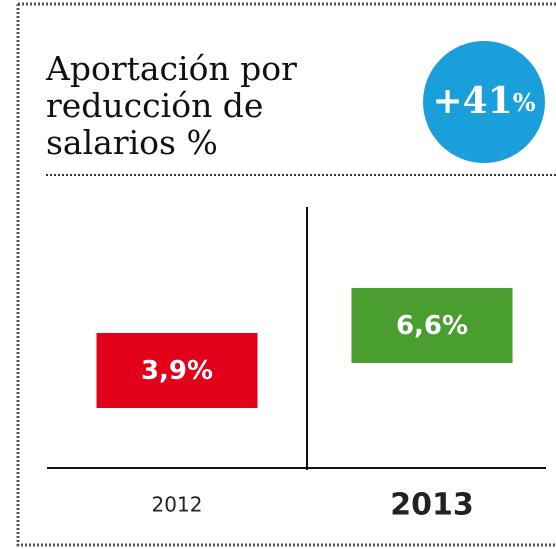  Describe the element at coordinates (432, 505) in the screenshot. I see `x-tick-label: 2013` at that location.